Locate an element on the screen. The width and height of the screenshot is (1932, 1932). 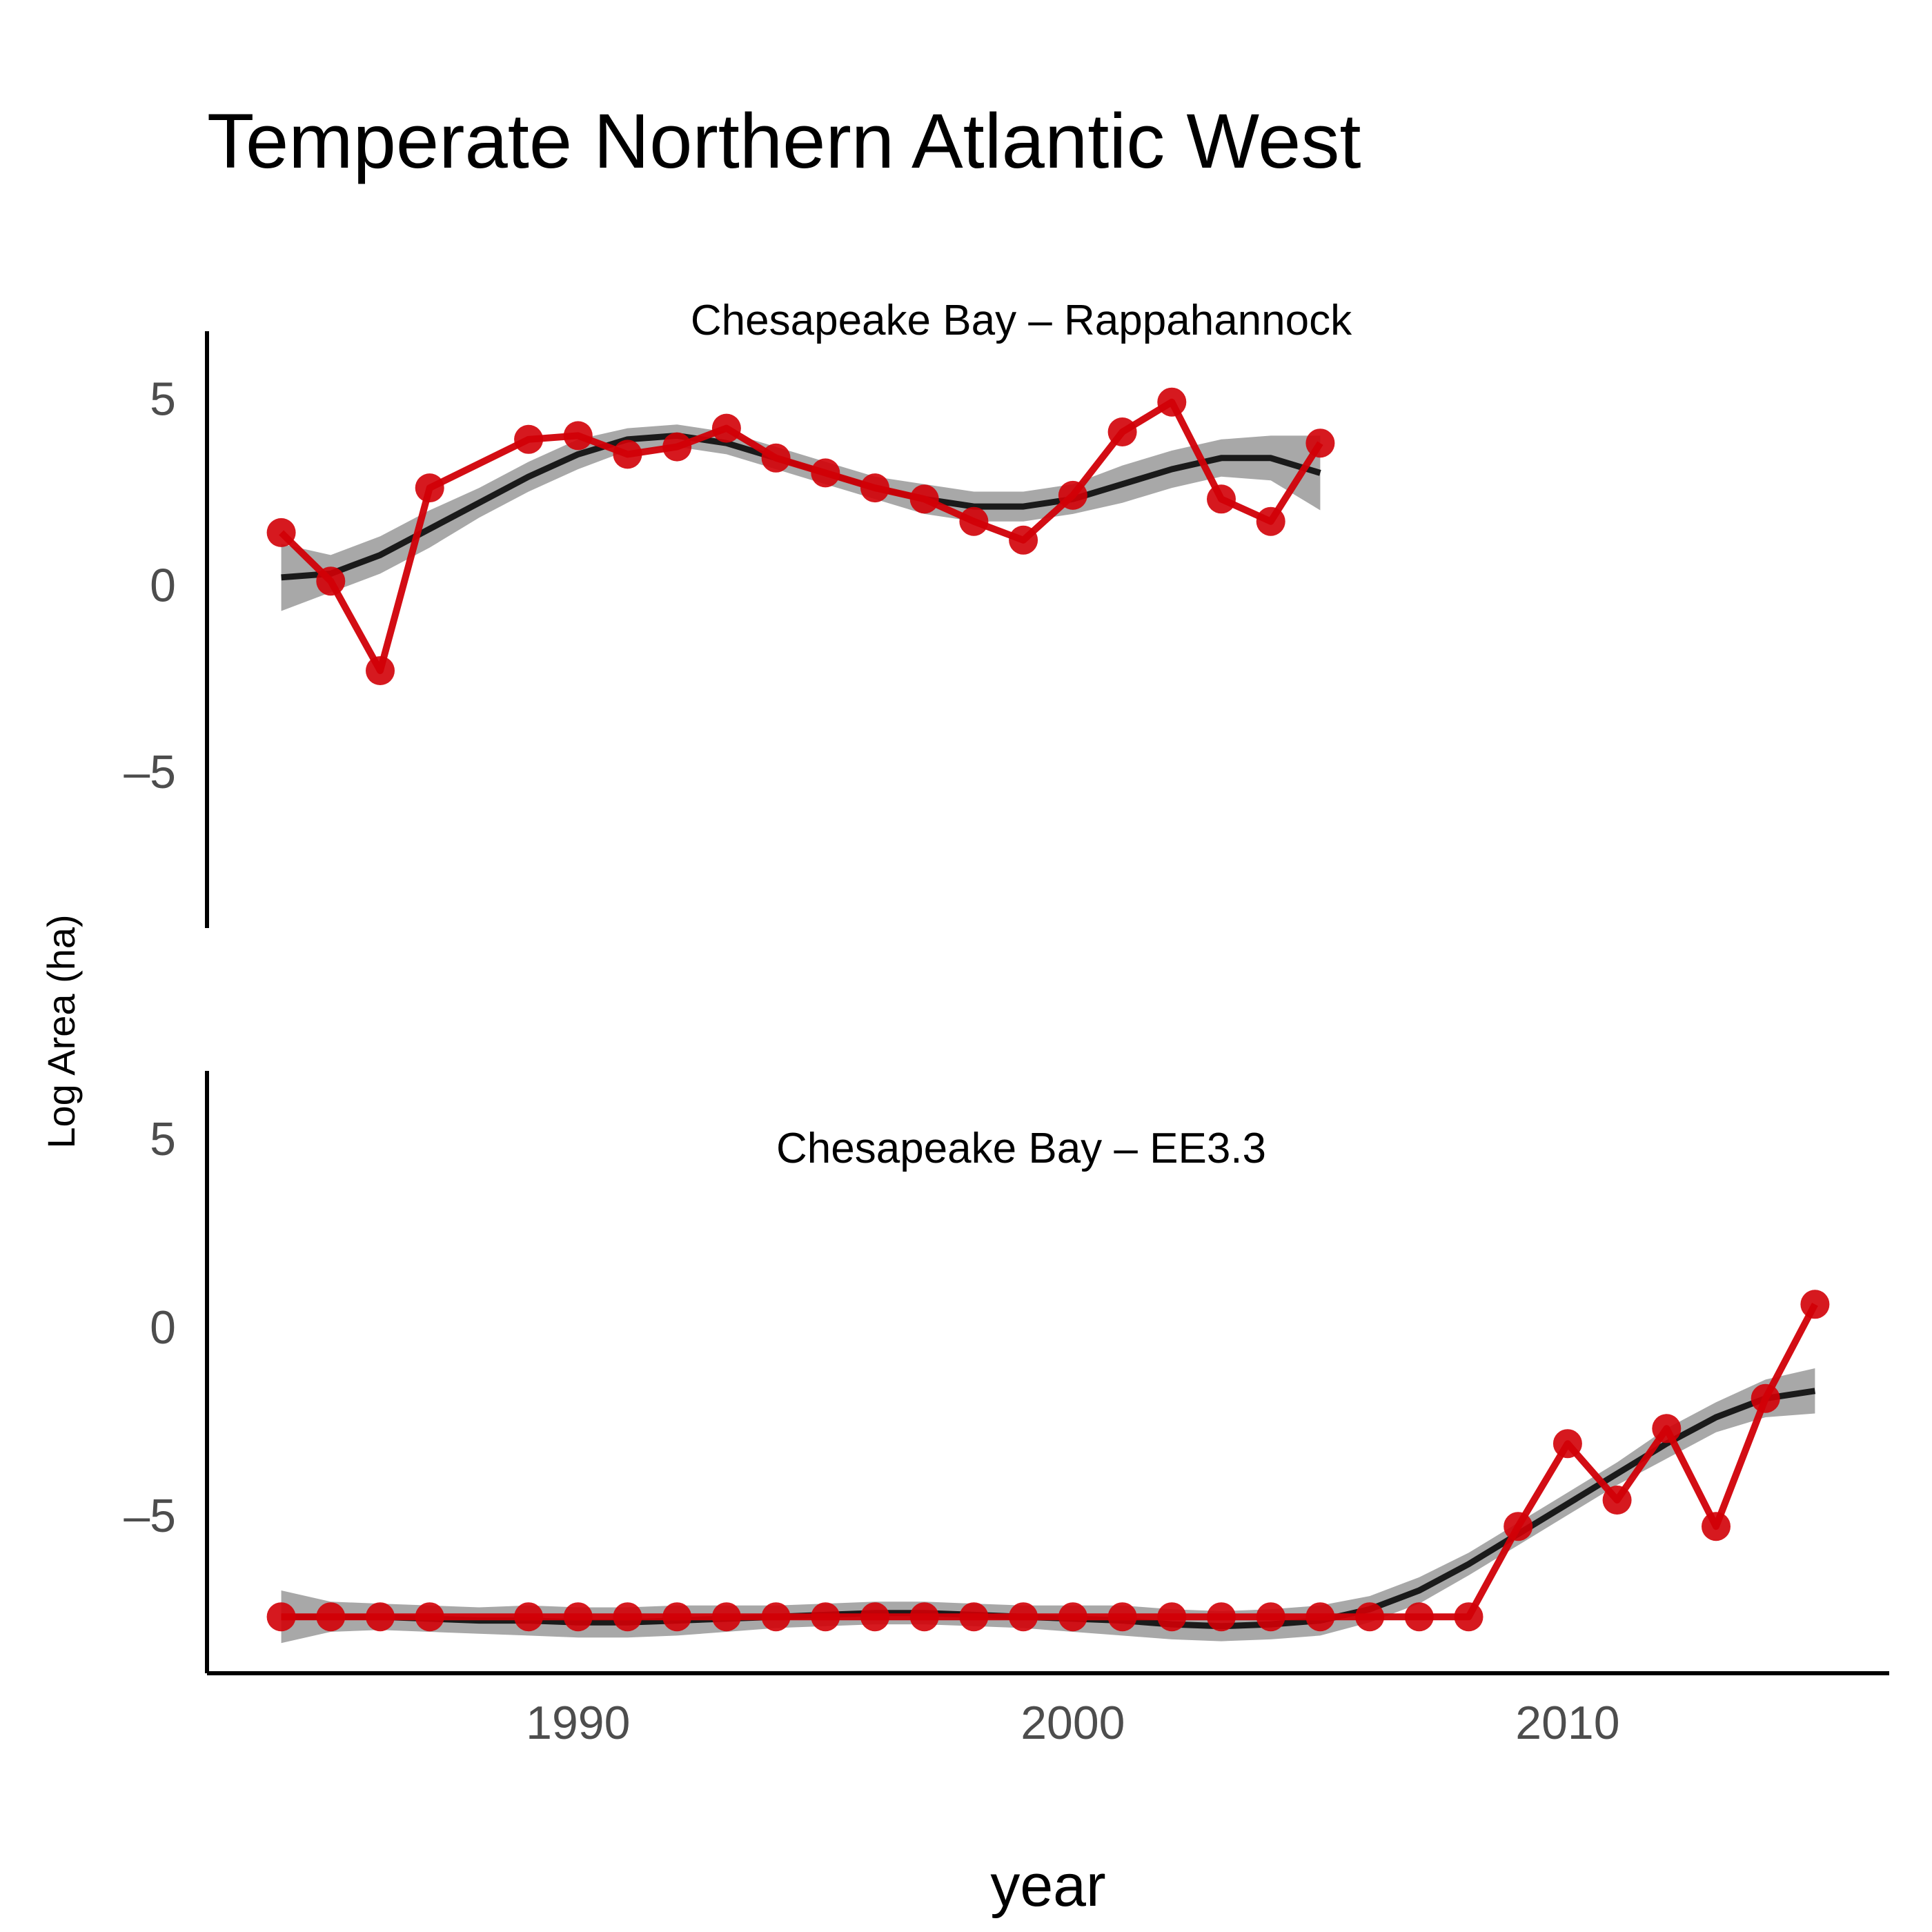
facet-title: Chesapeake Bay – EE3.3 is located at coordinates (1021, 1148).